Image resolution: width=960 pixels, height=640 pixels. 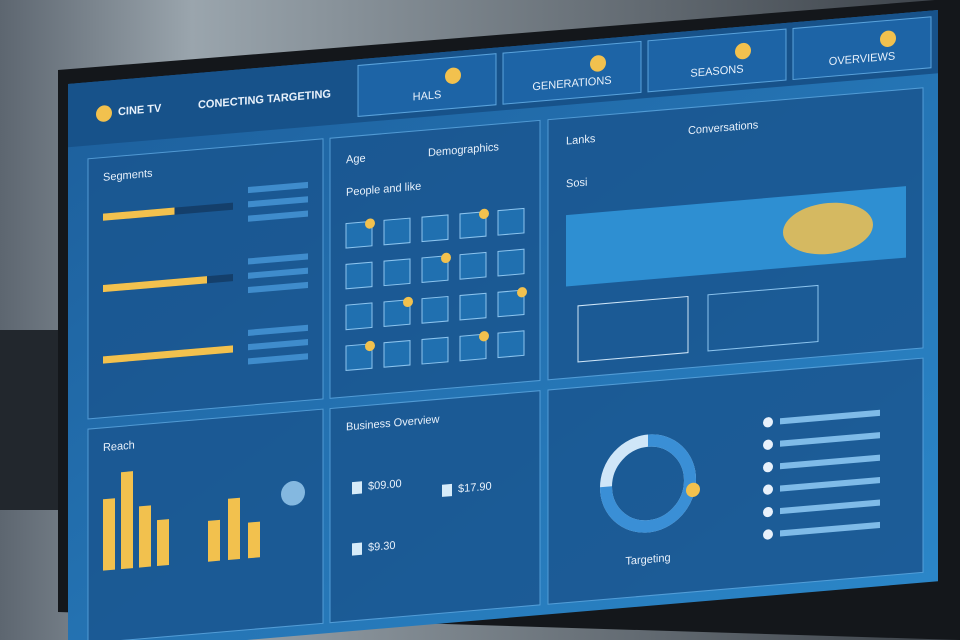 I want to click on panel-subtitle: Conversations, so click(x=723, y=128).